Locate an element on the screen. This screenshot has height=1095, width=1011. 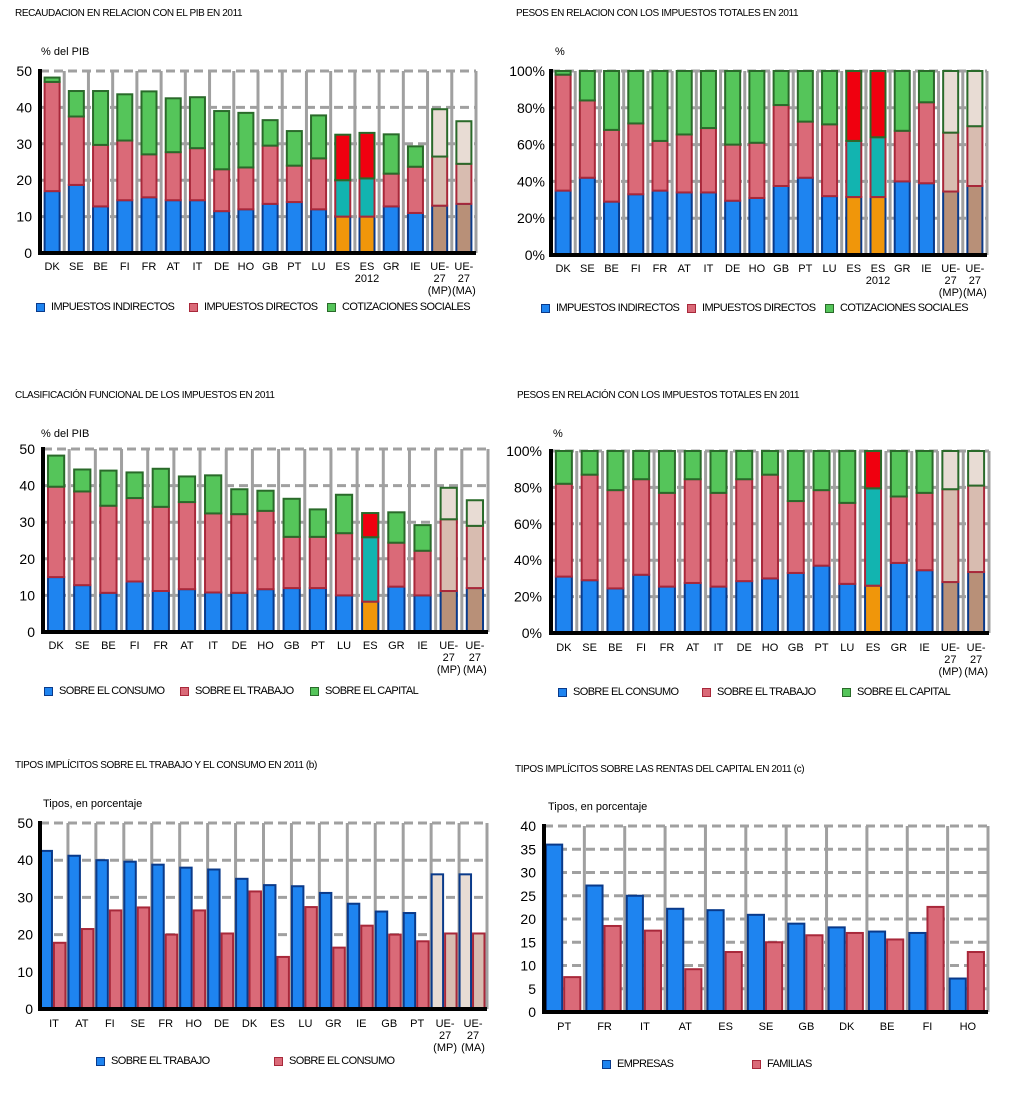
x-tick-label: HO is located at coordinates (265, 646).